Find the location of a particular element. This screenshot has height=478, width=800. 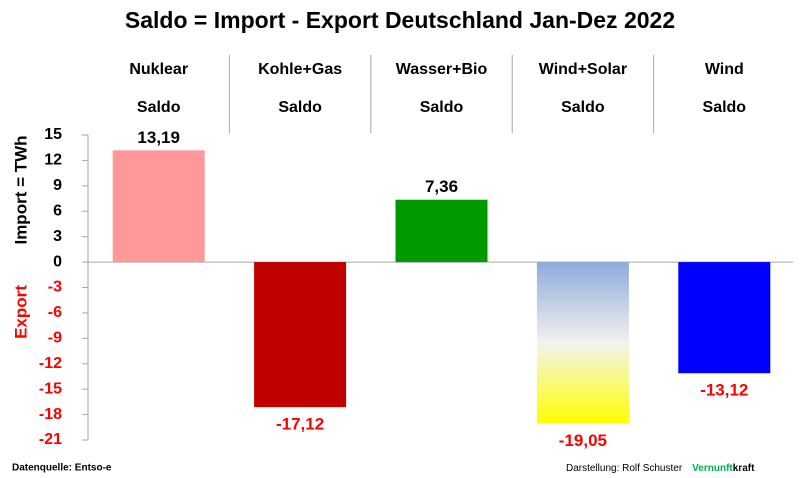

footer-author: Darstellung: Rolf Schuster Vernunftkraft is located at coordinates (660, 468).